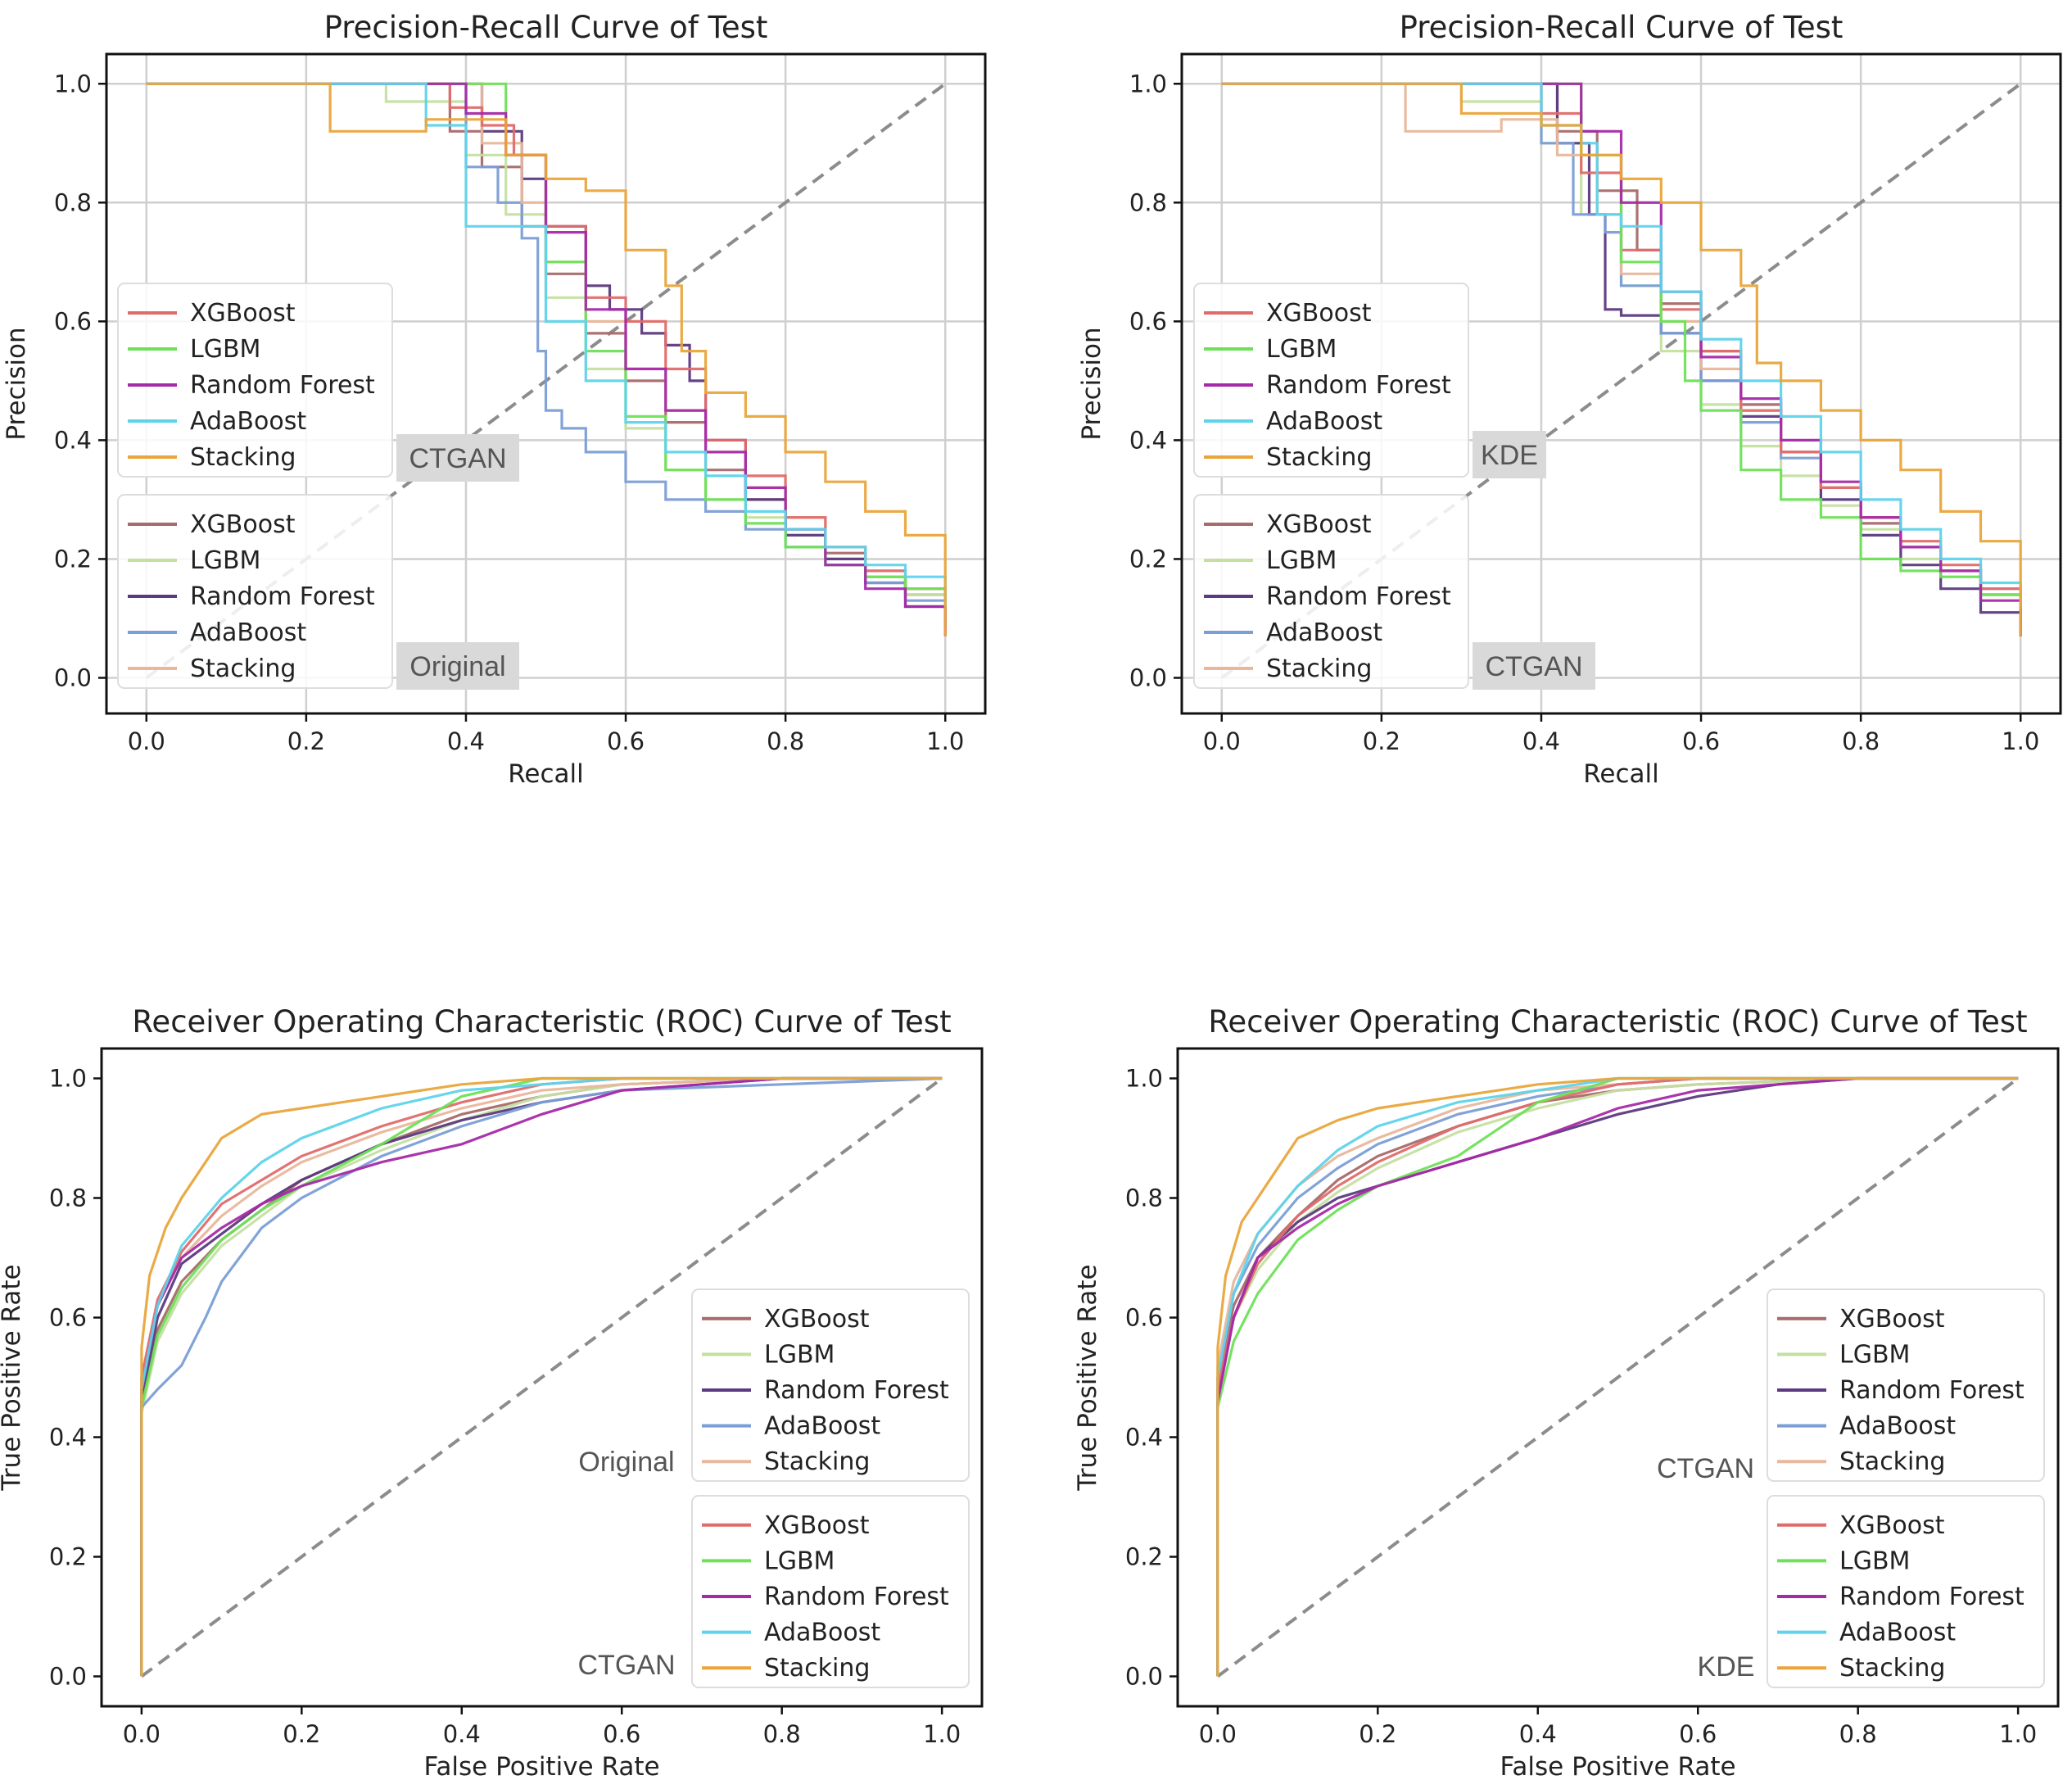 Image resolution: width=2072 pixels, height=1789 pixels. I want to click on y-axis-label: Precision, so click(1091, 383).